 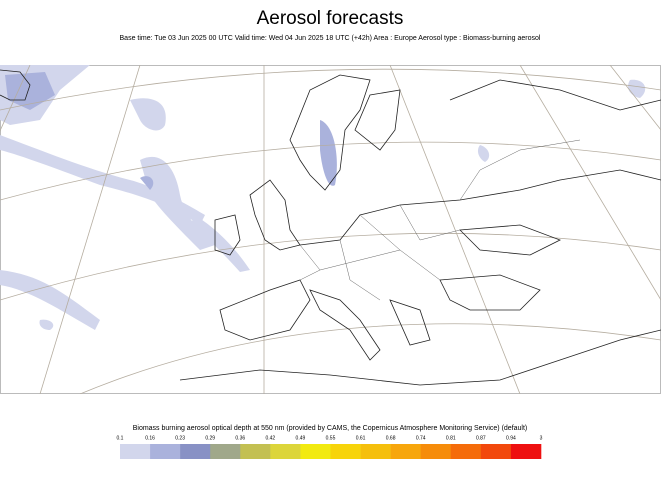 What do you see at coordinates (440, 220) in the screenshot?
I see `borders` at bounding box center [440, 220].